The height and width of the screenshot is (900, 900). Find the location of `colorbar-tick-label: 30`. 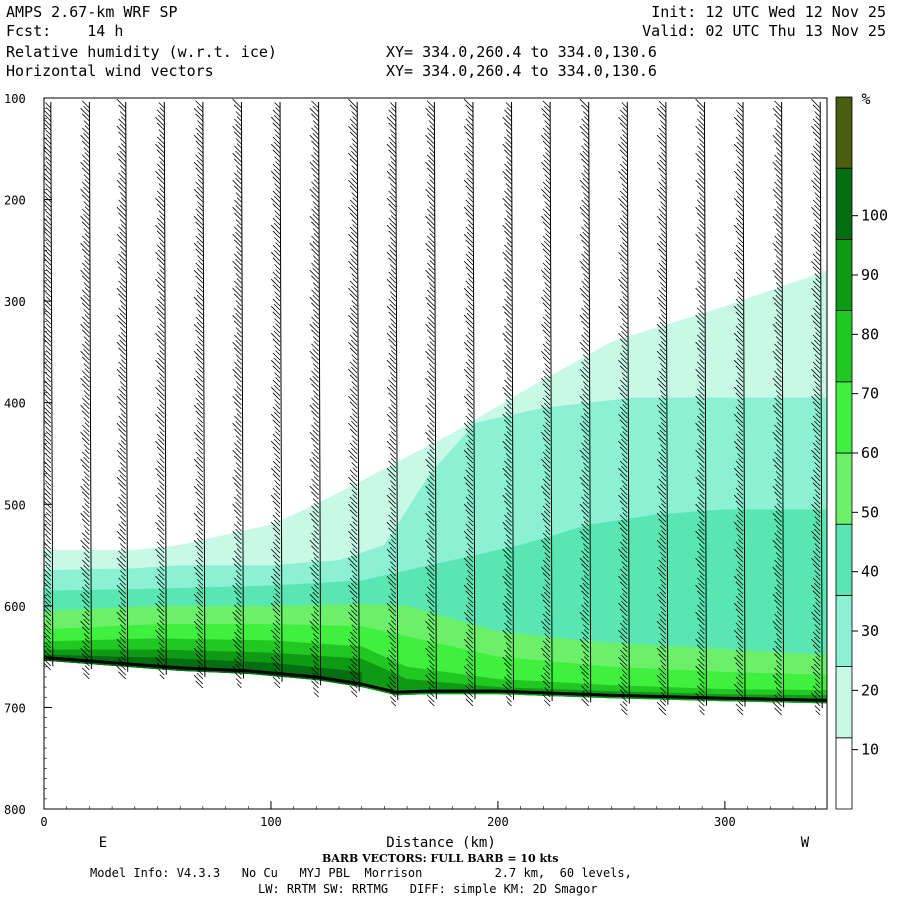

colorbar-tick-label: 30 is located at coordinates (870, 631).